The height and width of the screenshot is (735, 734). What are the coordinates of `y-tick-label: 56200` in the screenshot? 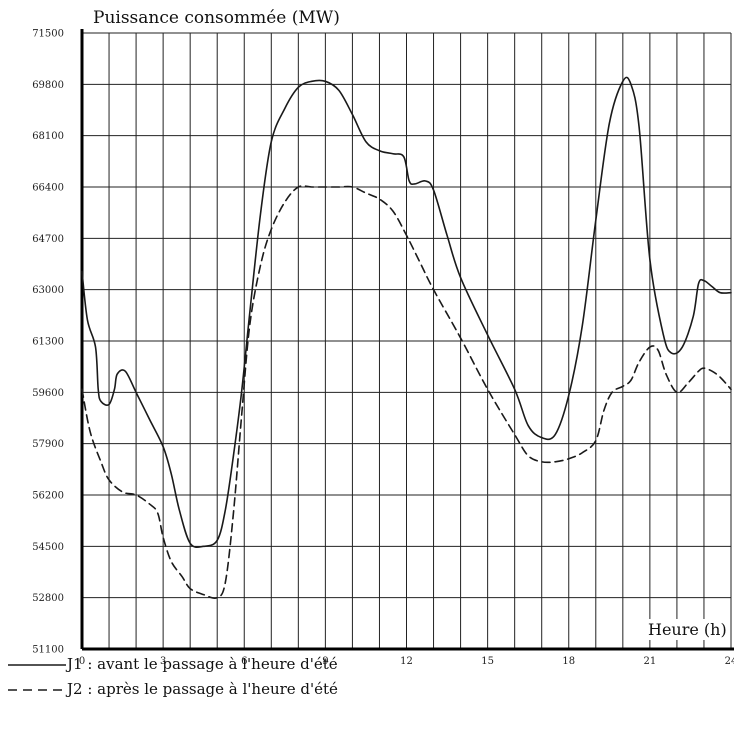 It's located at (48, 496).